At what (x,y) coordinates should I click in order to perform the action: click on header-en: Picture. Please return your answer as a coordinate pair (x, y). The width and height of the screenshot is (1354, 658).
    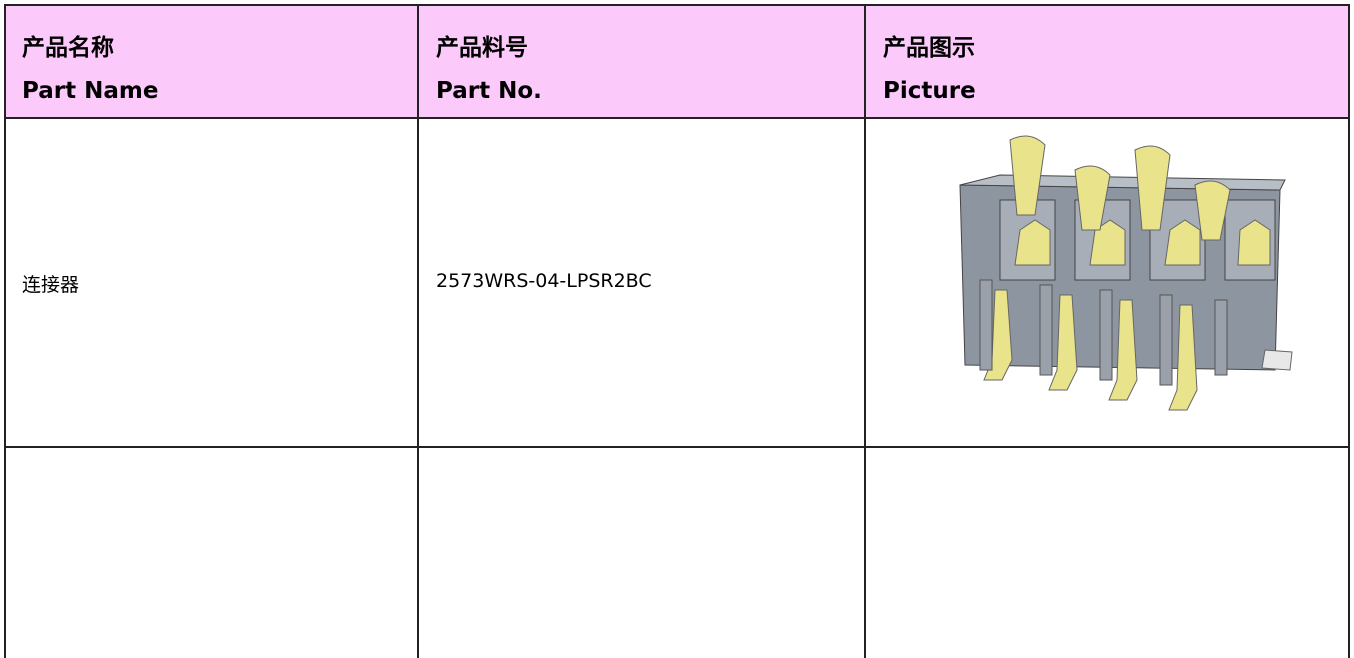
    Looking at the image, I should click on (929, 91).